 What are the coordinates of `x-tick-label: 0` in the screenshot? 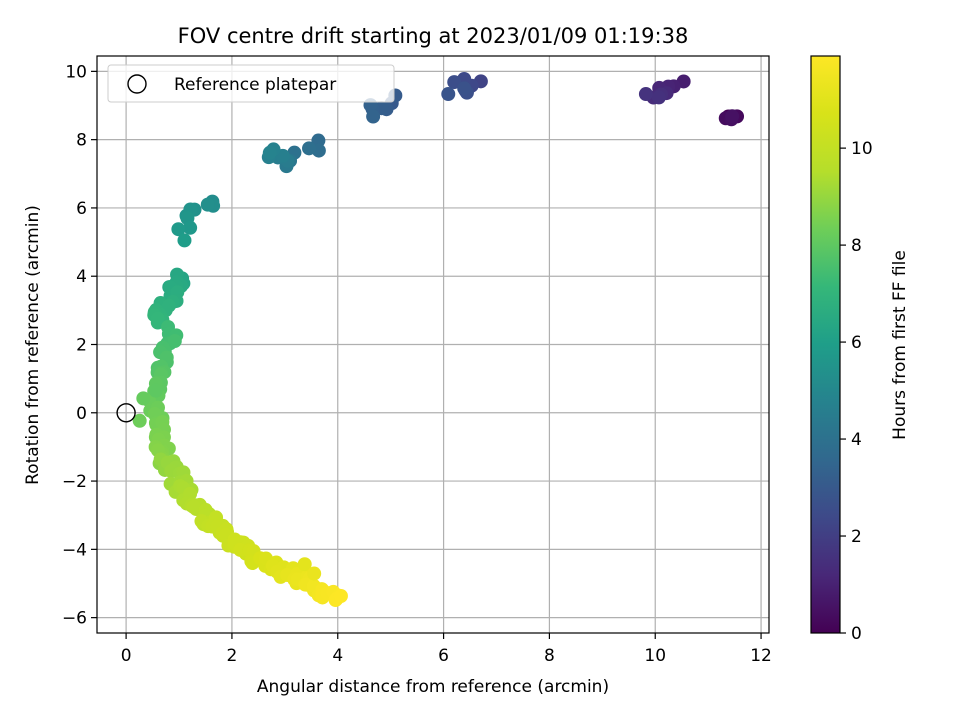 It's located at (126, 656).